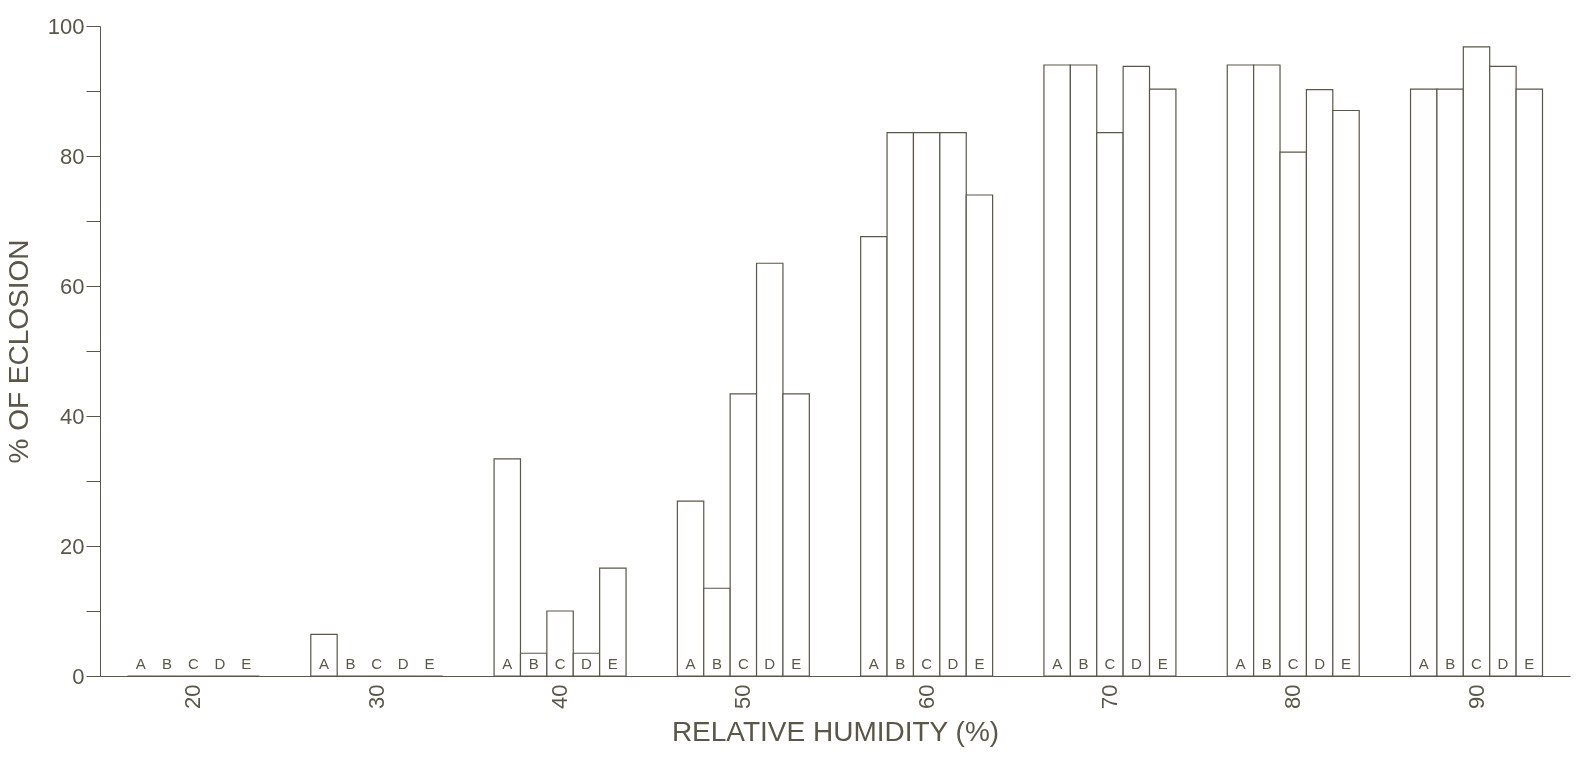 The height and width of the screenshot is (777, 1593). Describe the element at coordinates (560, 696) in the screenshot. I see `x-tick-label: 40` at that location.